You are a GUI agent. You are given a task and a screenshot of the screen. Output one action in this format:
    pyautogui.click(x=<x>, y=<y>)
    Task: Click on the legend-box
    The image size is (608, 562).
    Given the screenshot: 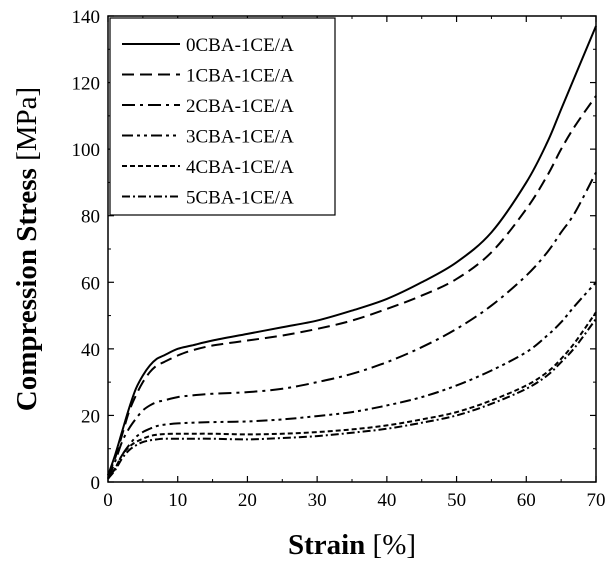 What is the action you would take?
    pyautogui.click(x=222, y=116)
    